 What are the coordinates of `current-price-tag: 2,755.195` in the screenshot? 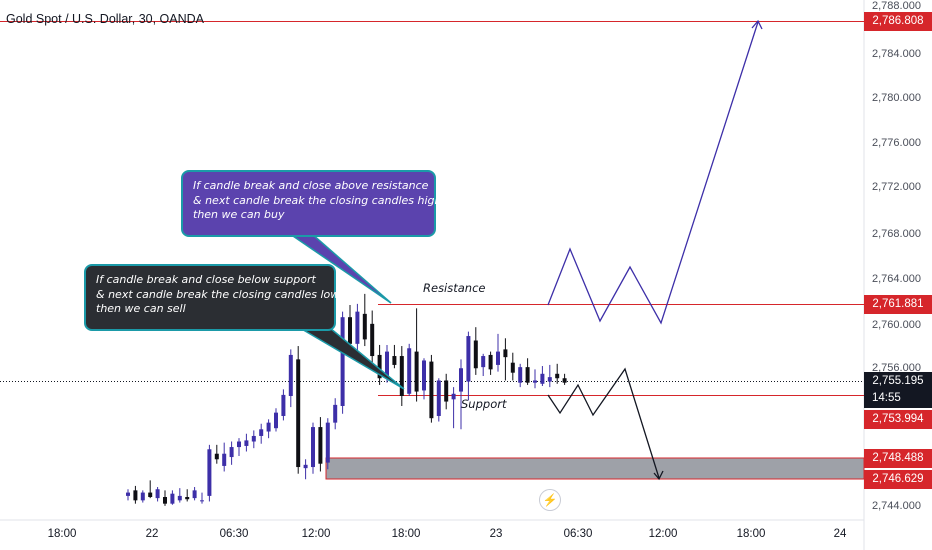 It's located at (898, 381).